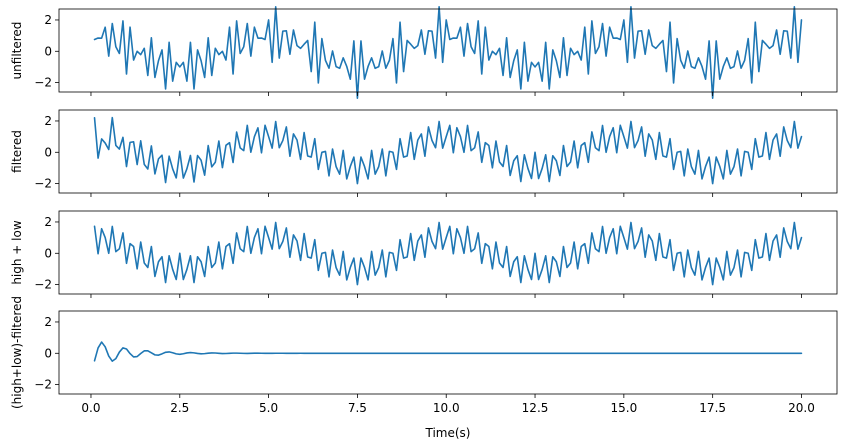 Image resolution: width=844 pixels, height=448 pixels. I want to click on x-tick-label-4: 10.0, so click(446, 408).